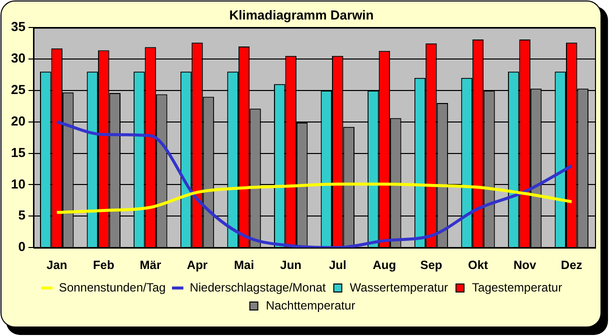 The height and width of the screenshot is (336, 609). I want to click on x-tick-label: Jun, so click(291, 265).